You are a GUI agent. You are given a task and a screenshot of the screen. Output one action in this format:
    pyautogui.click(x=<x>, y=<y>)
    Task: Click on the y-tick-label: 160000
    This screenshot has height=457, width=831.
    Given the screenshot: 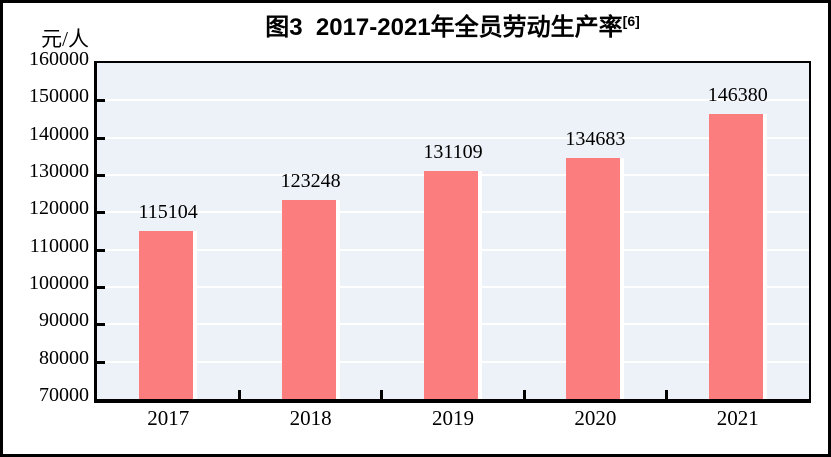 What is the action you would take?
    pyautogui.click(x=59, y=59)
    